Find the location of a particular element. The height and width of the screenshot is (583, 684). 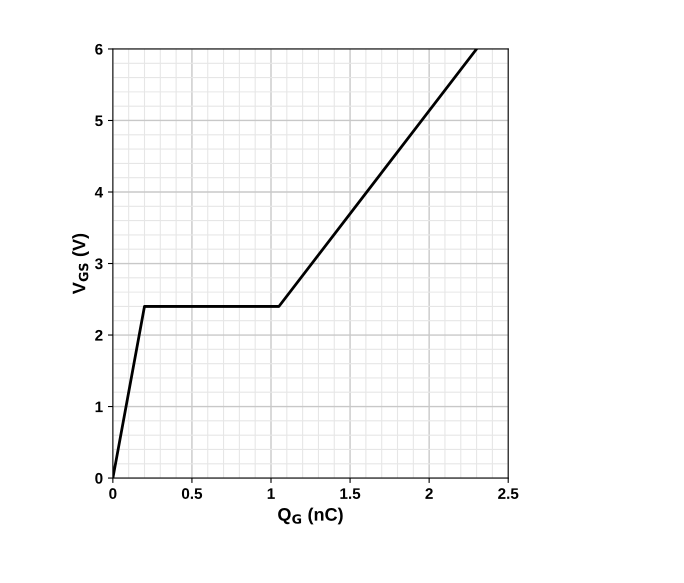

x-axis-title: Q$_{G}$ (nC) is located at coordinates (310, 516).